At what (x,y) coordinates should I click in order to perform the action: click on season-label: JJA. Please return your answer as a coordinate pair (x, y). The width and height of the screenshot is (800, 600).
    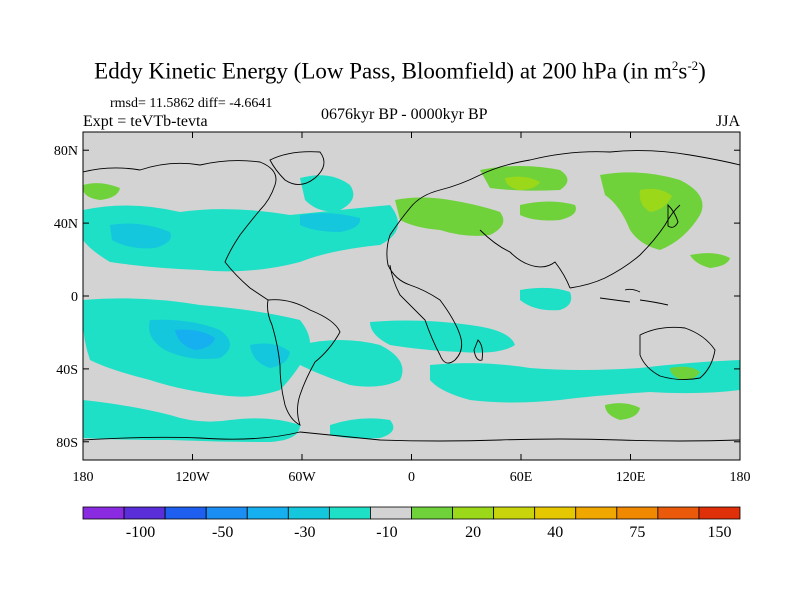
    Looking at the image, I should click on (728, 121).